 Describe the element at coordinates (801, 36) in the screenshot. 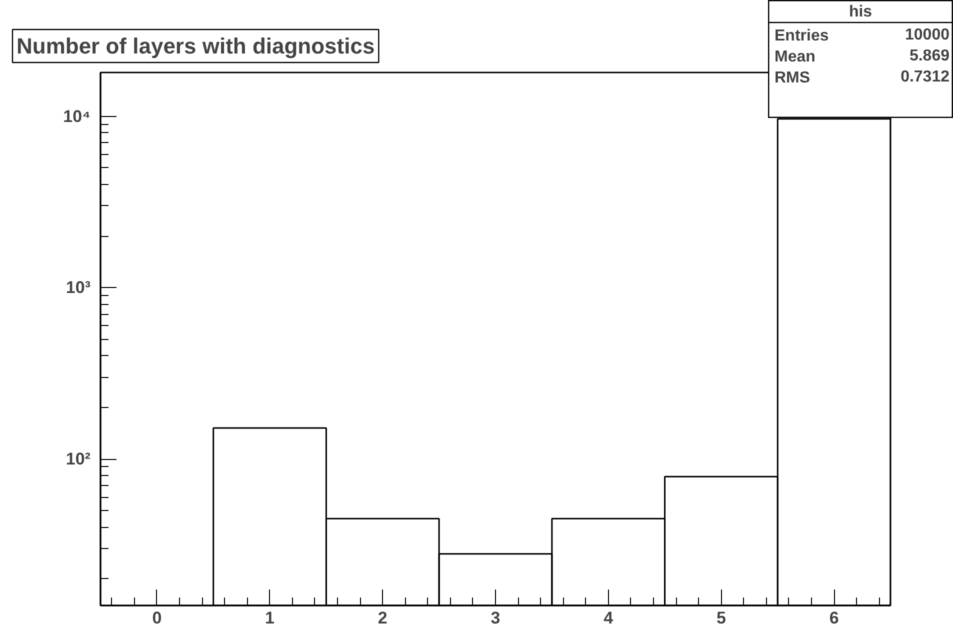

I see `text: Entries` at that location.